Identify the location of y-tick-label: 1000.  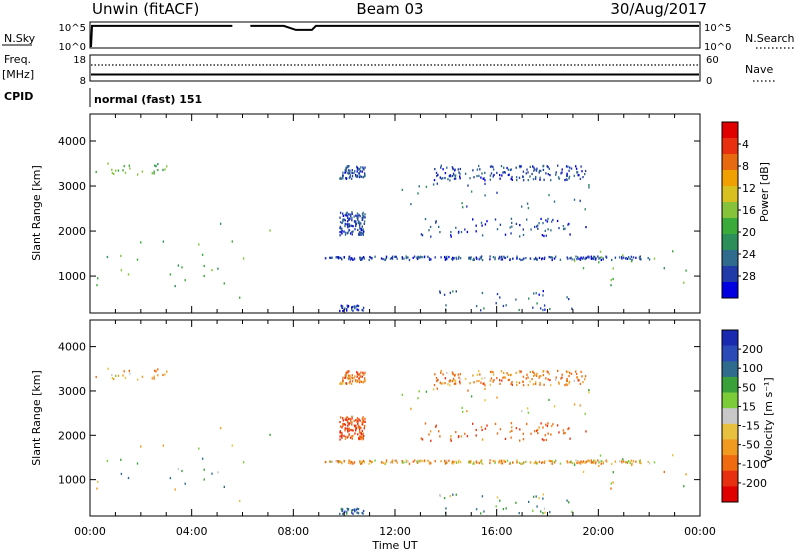
(72, 480).